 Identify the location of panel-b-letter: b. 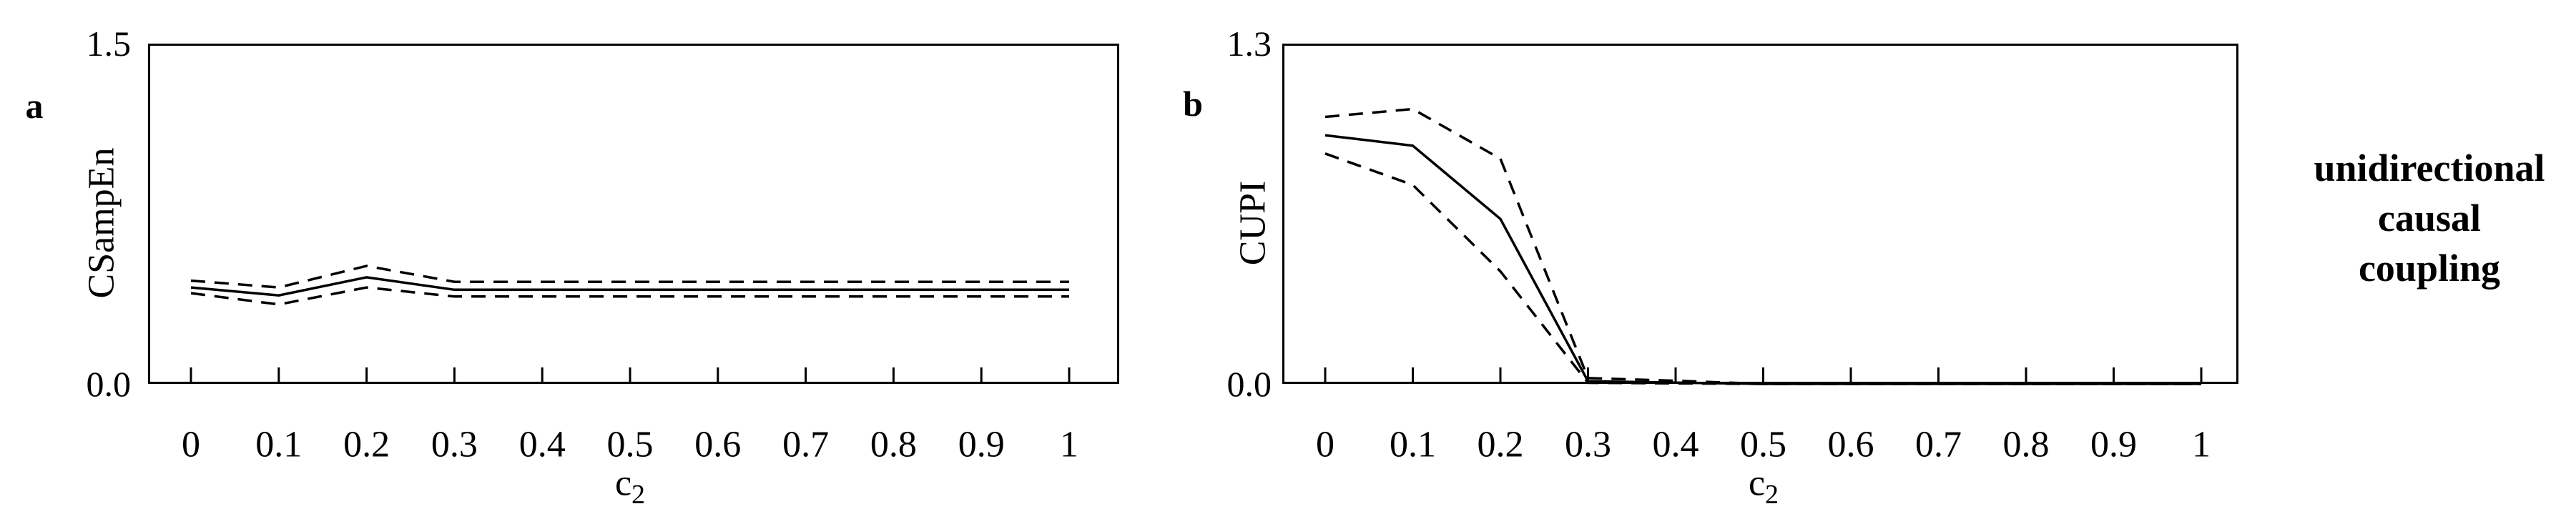
(1193, 104).